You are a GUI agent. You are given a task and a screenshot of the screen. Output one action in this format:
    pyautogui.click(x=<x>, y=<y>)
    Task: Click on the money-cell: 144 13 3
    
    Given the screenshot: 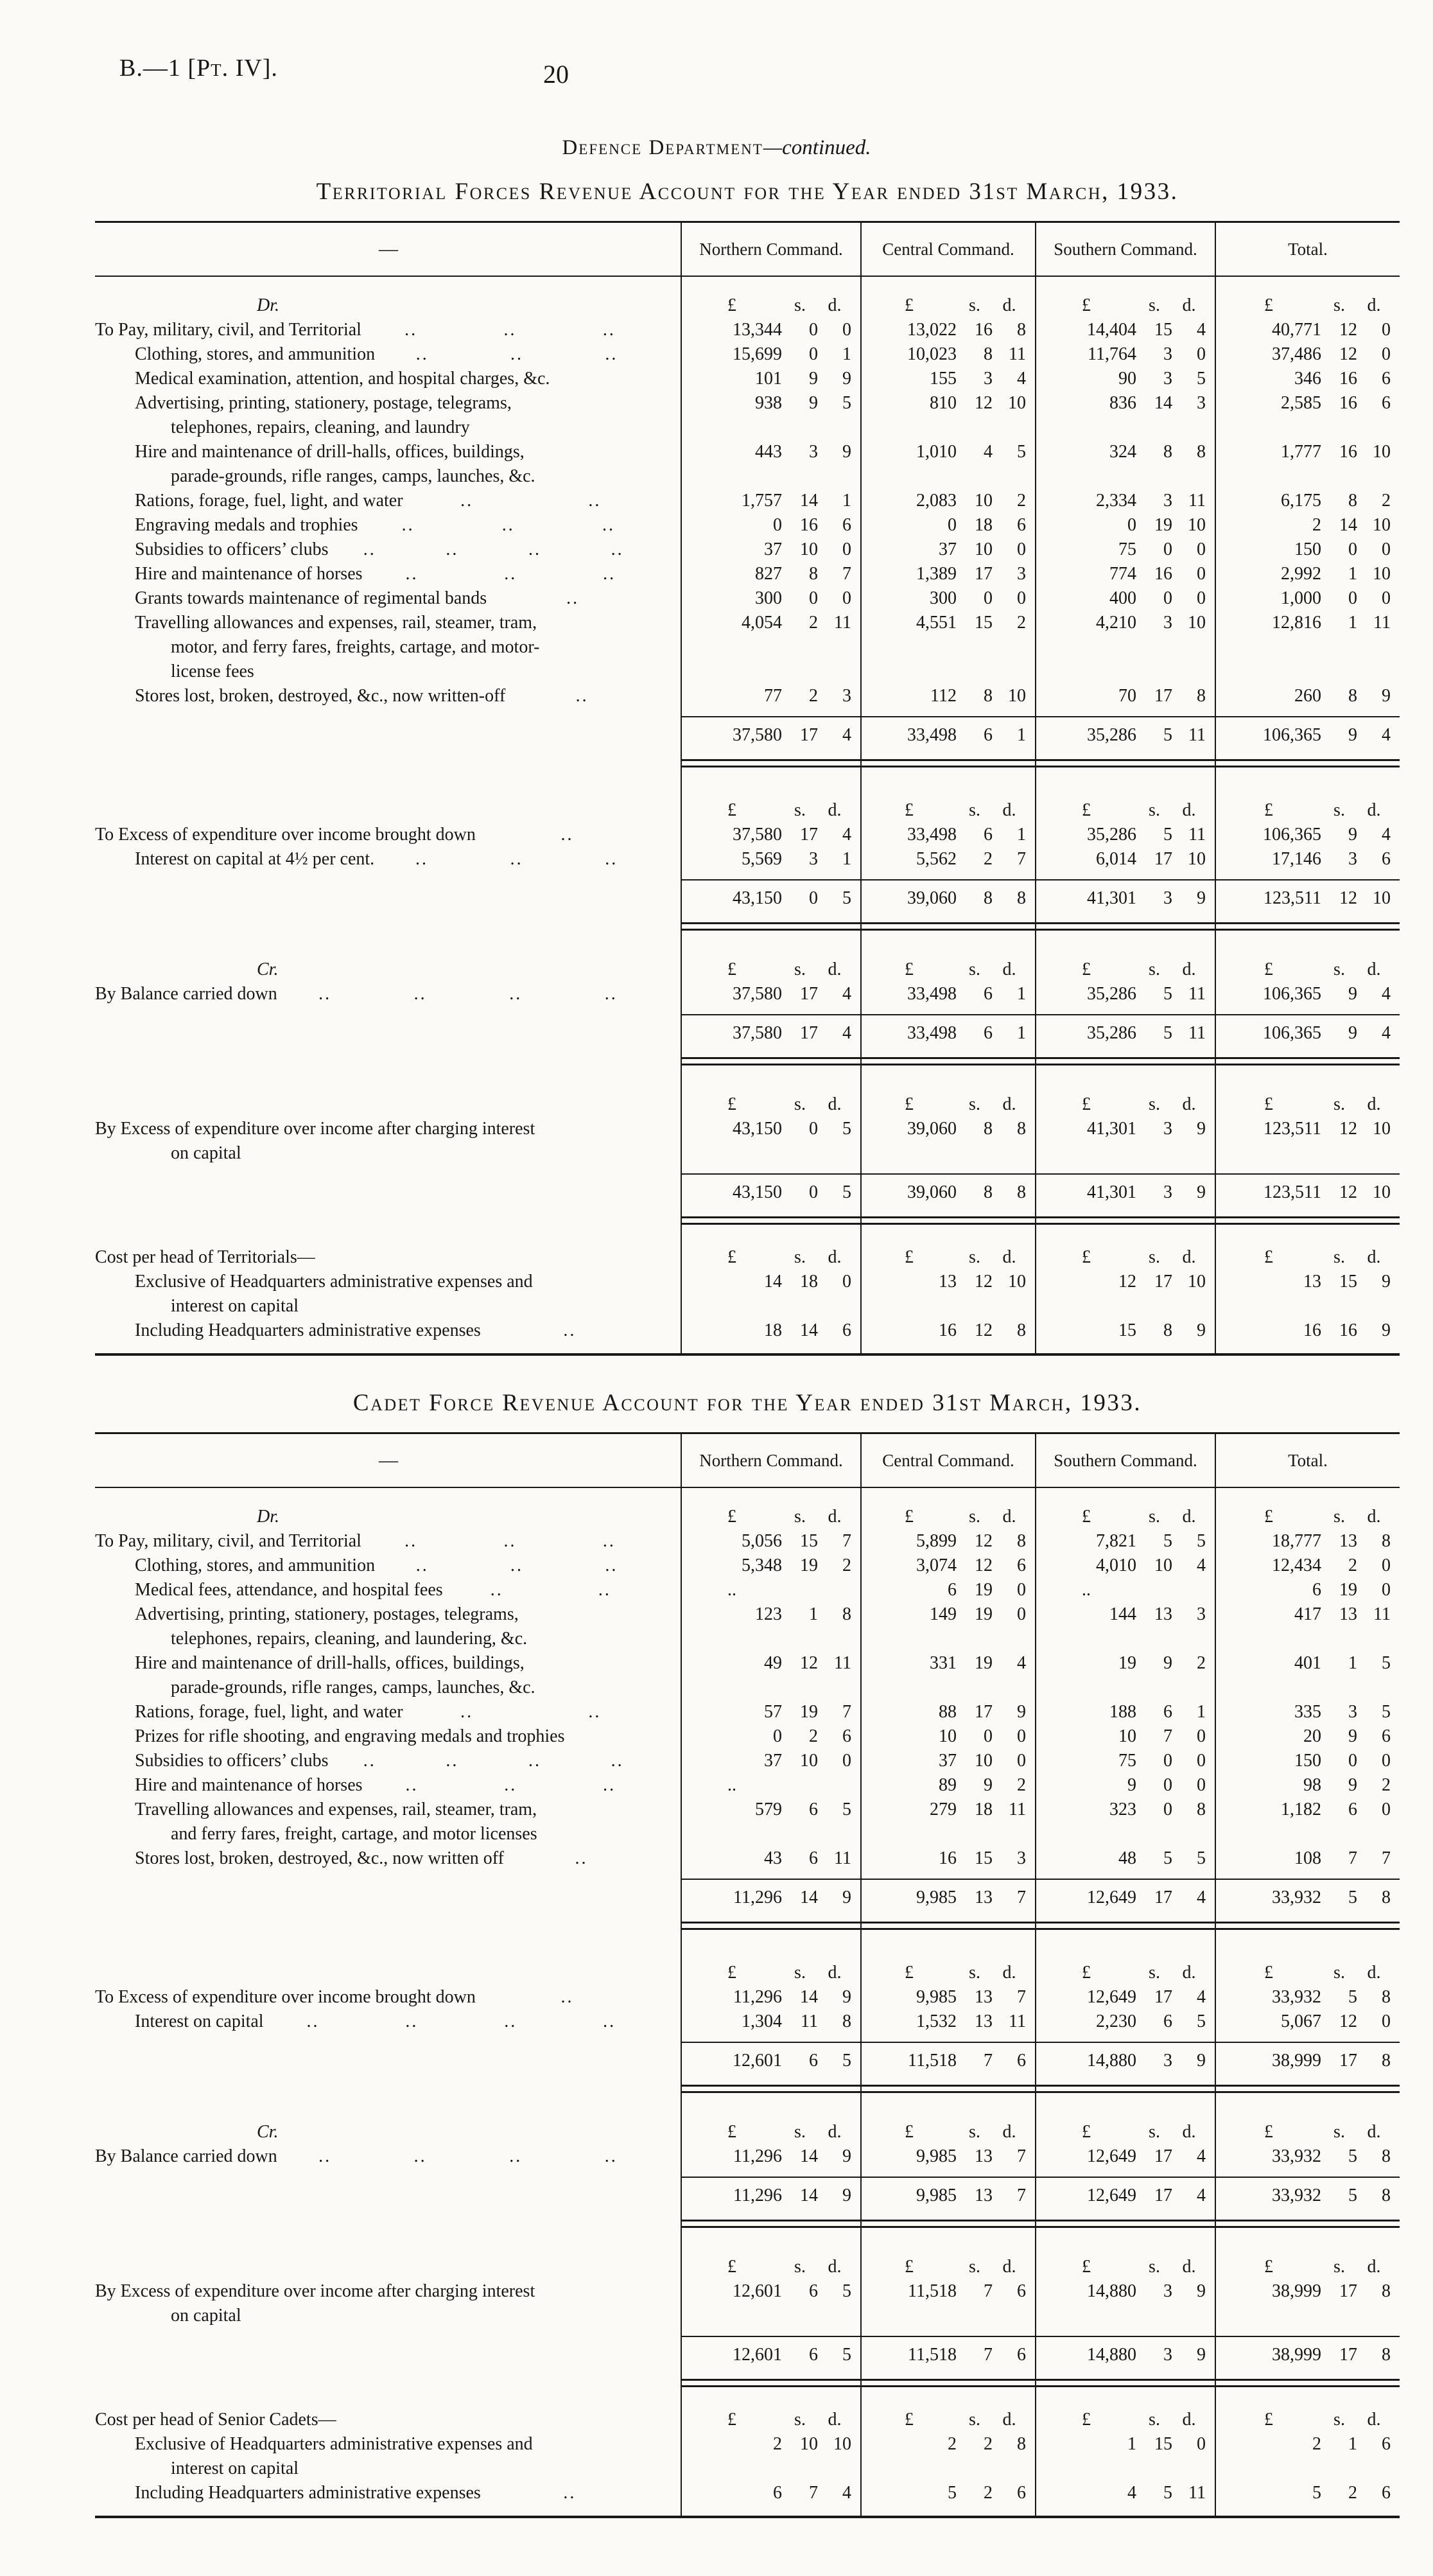 What is the action you would take?
    pyautogui.click(x=1125, y=1626)
    